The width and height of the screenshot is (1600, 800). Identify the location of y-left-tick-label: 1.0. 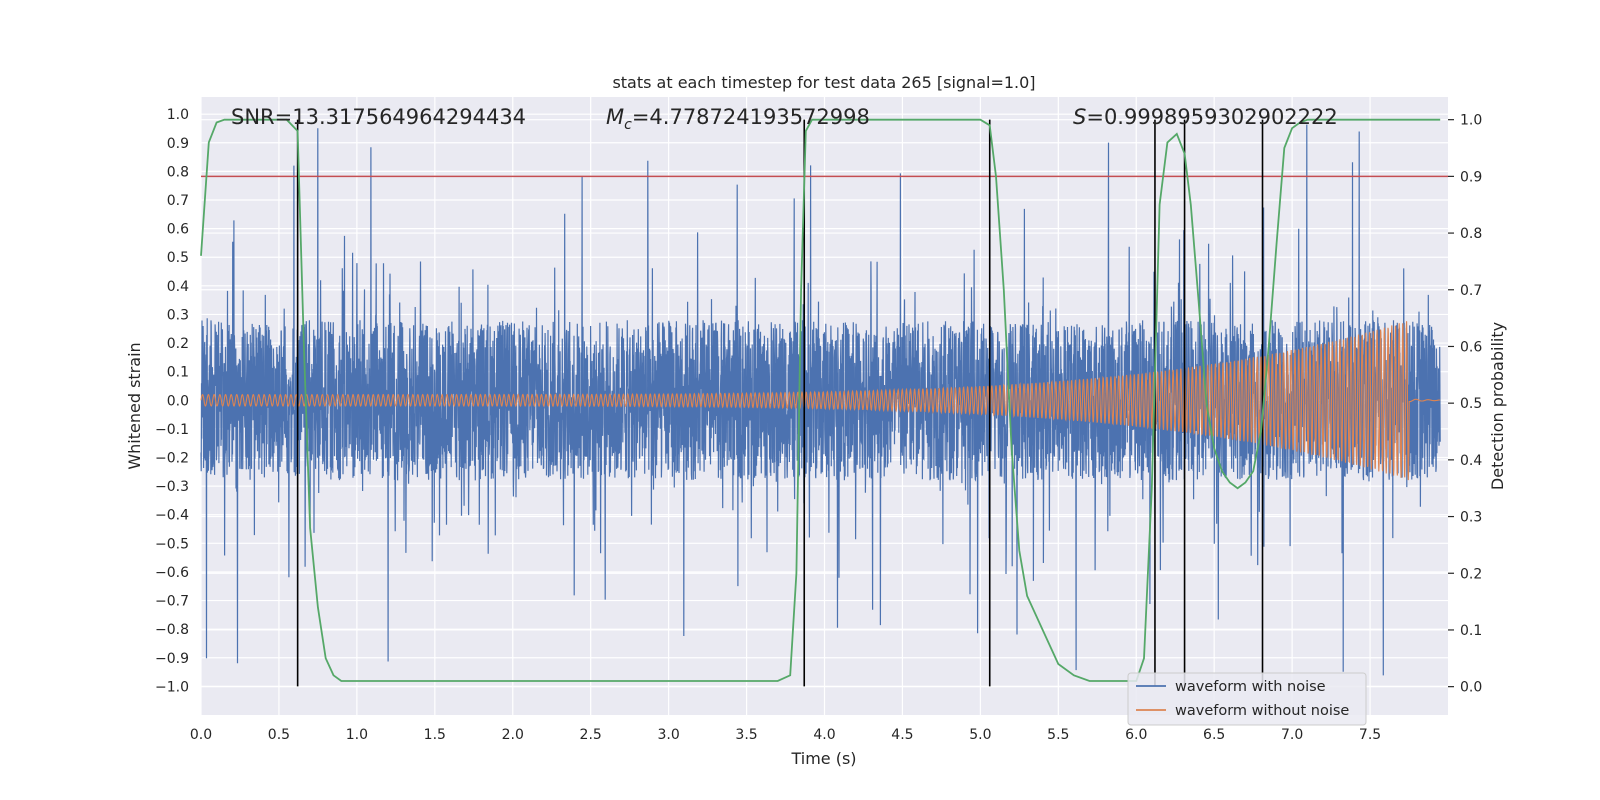
(178, 115).